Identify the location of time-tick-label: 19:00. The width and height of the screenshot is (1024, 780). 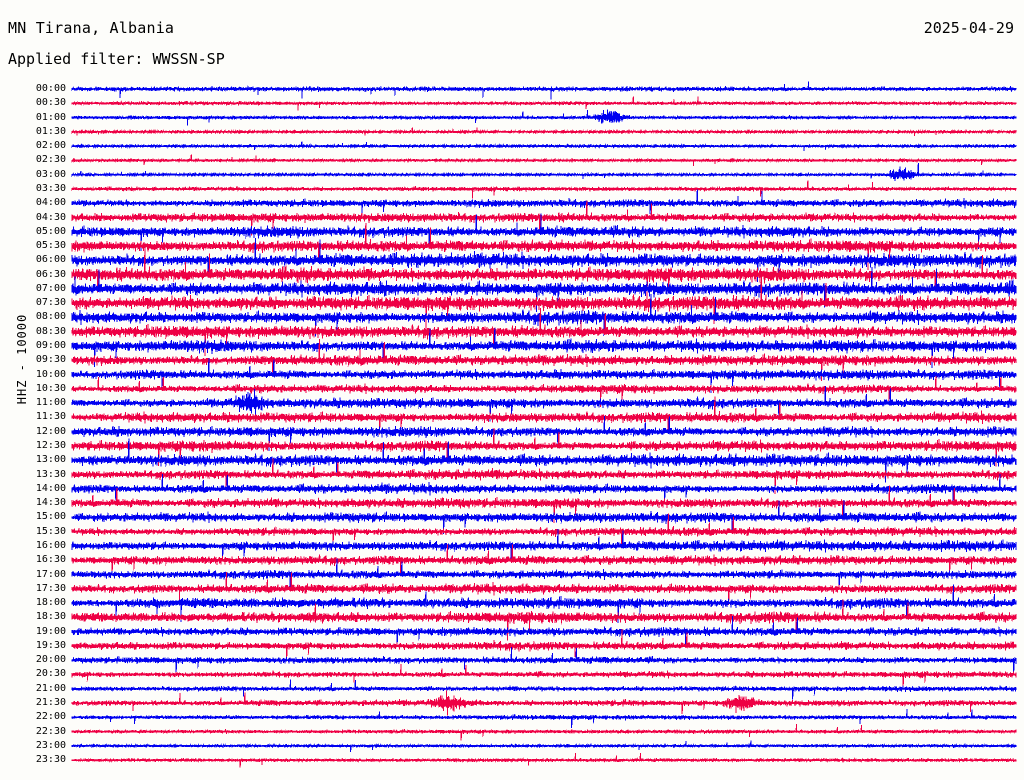
(50, 631).